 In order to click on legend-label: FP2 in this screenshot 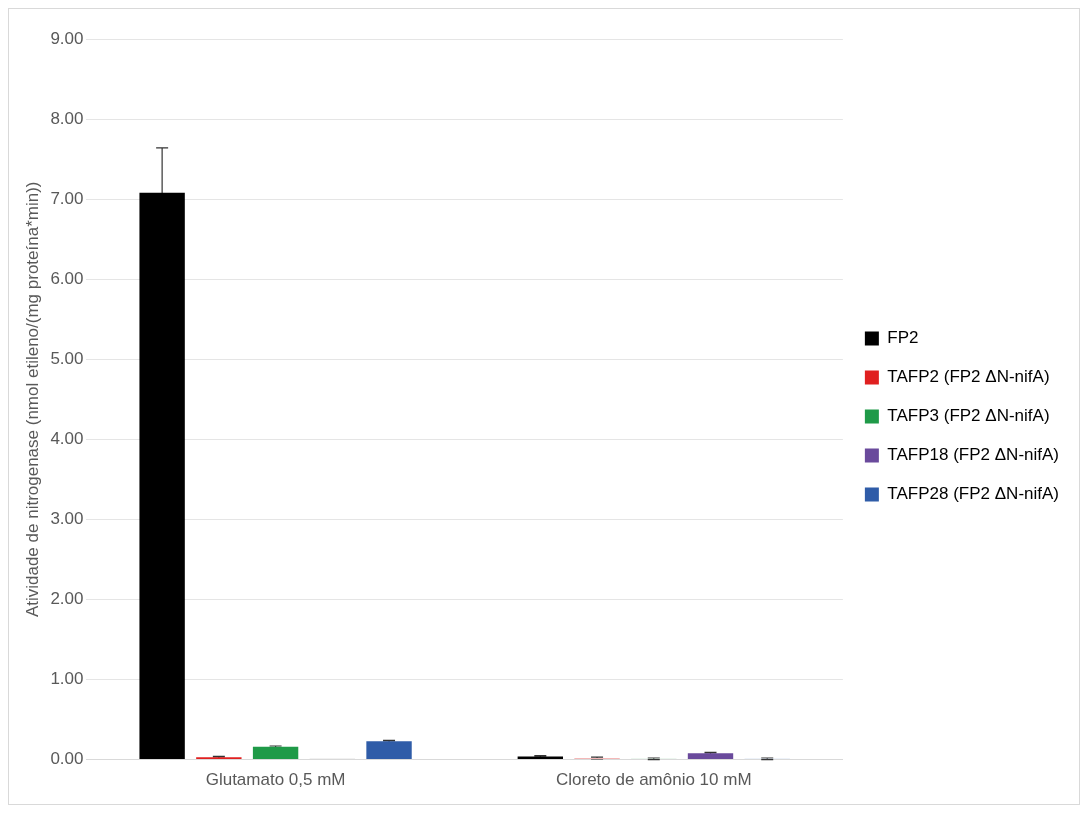, I will do `click(903, 338)`.